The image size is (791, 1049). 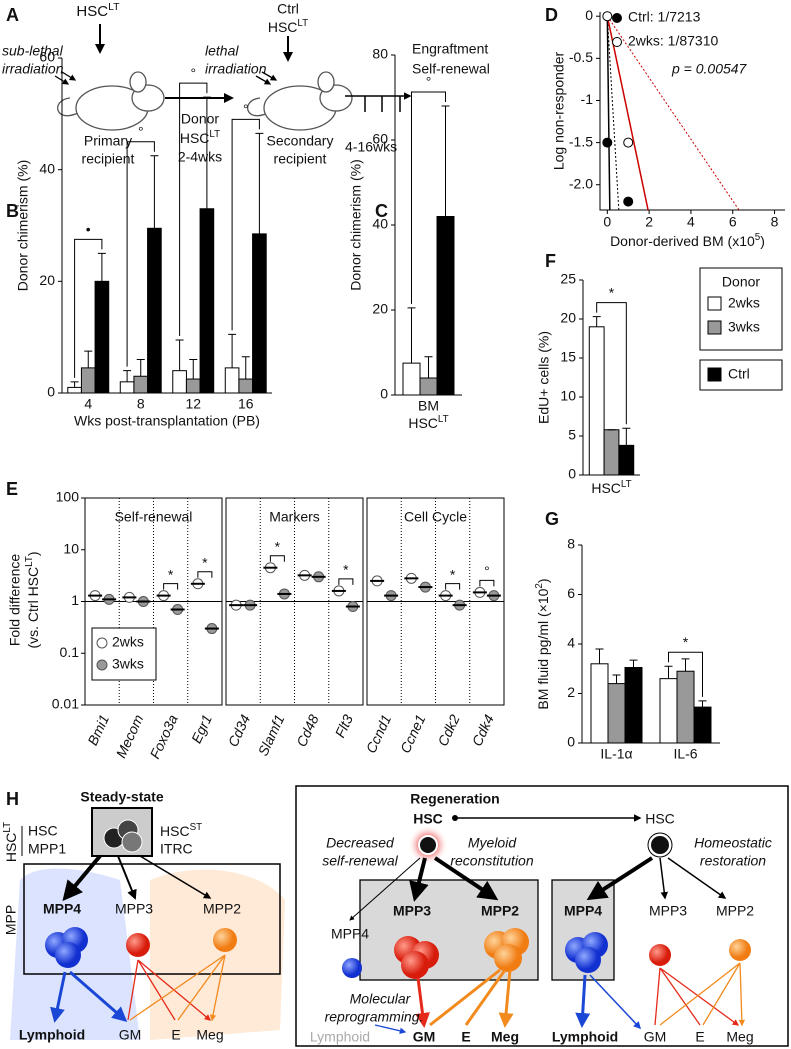 What do you see at coordinates (47, 168) in the screenshot?
I see `y-tick-label: 40` at bounding box center [47, 168].